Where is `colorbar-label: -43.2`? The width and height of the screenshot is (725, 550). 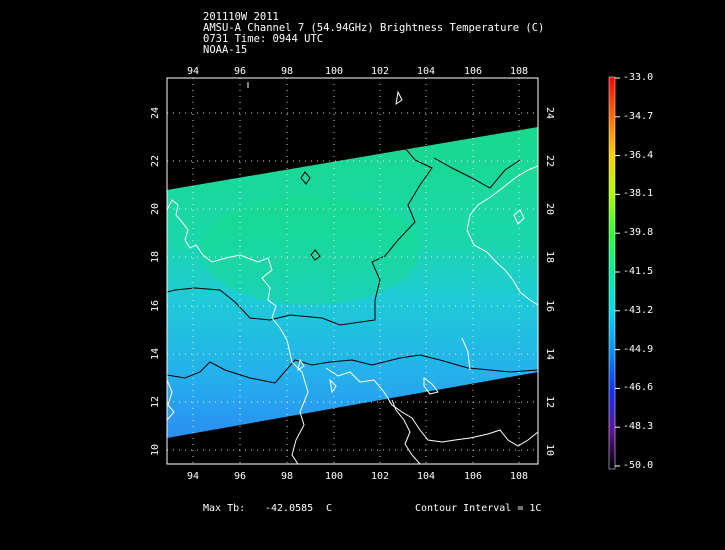 colorbar-label: -43.2 is located at coordinates (638, 310).